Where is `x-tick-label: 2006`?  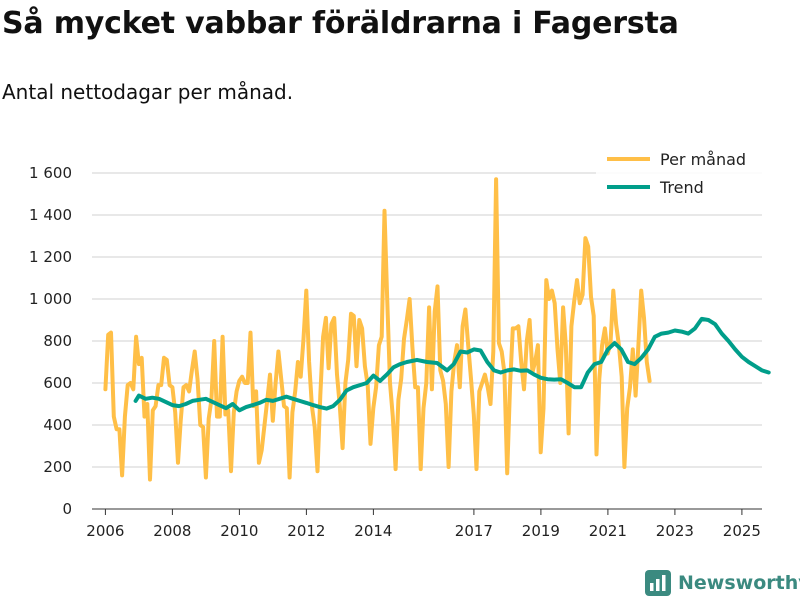
x-tick-label: 2006 is located at coordinates (105, 531).